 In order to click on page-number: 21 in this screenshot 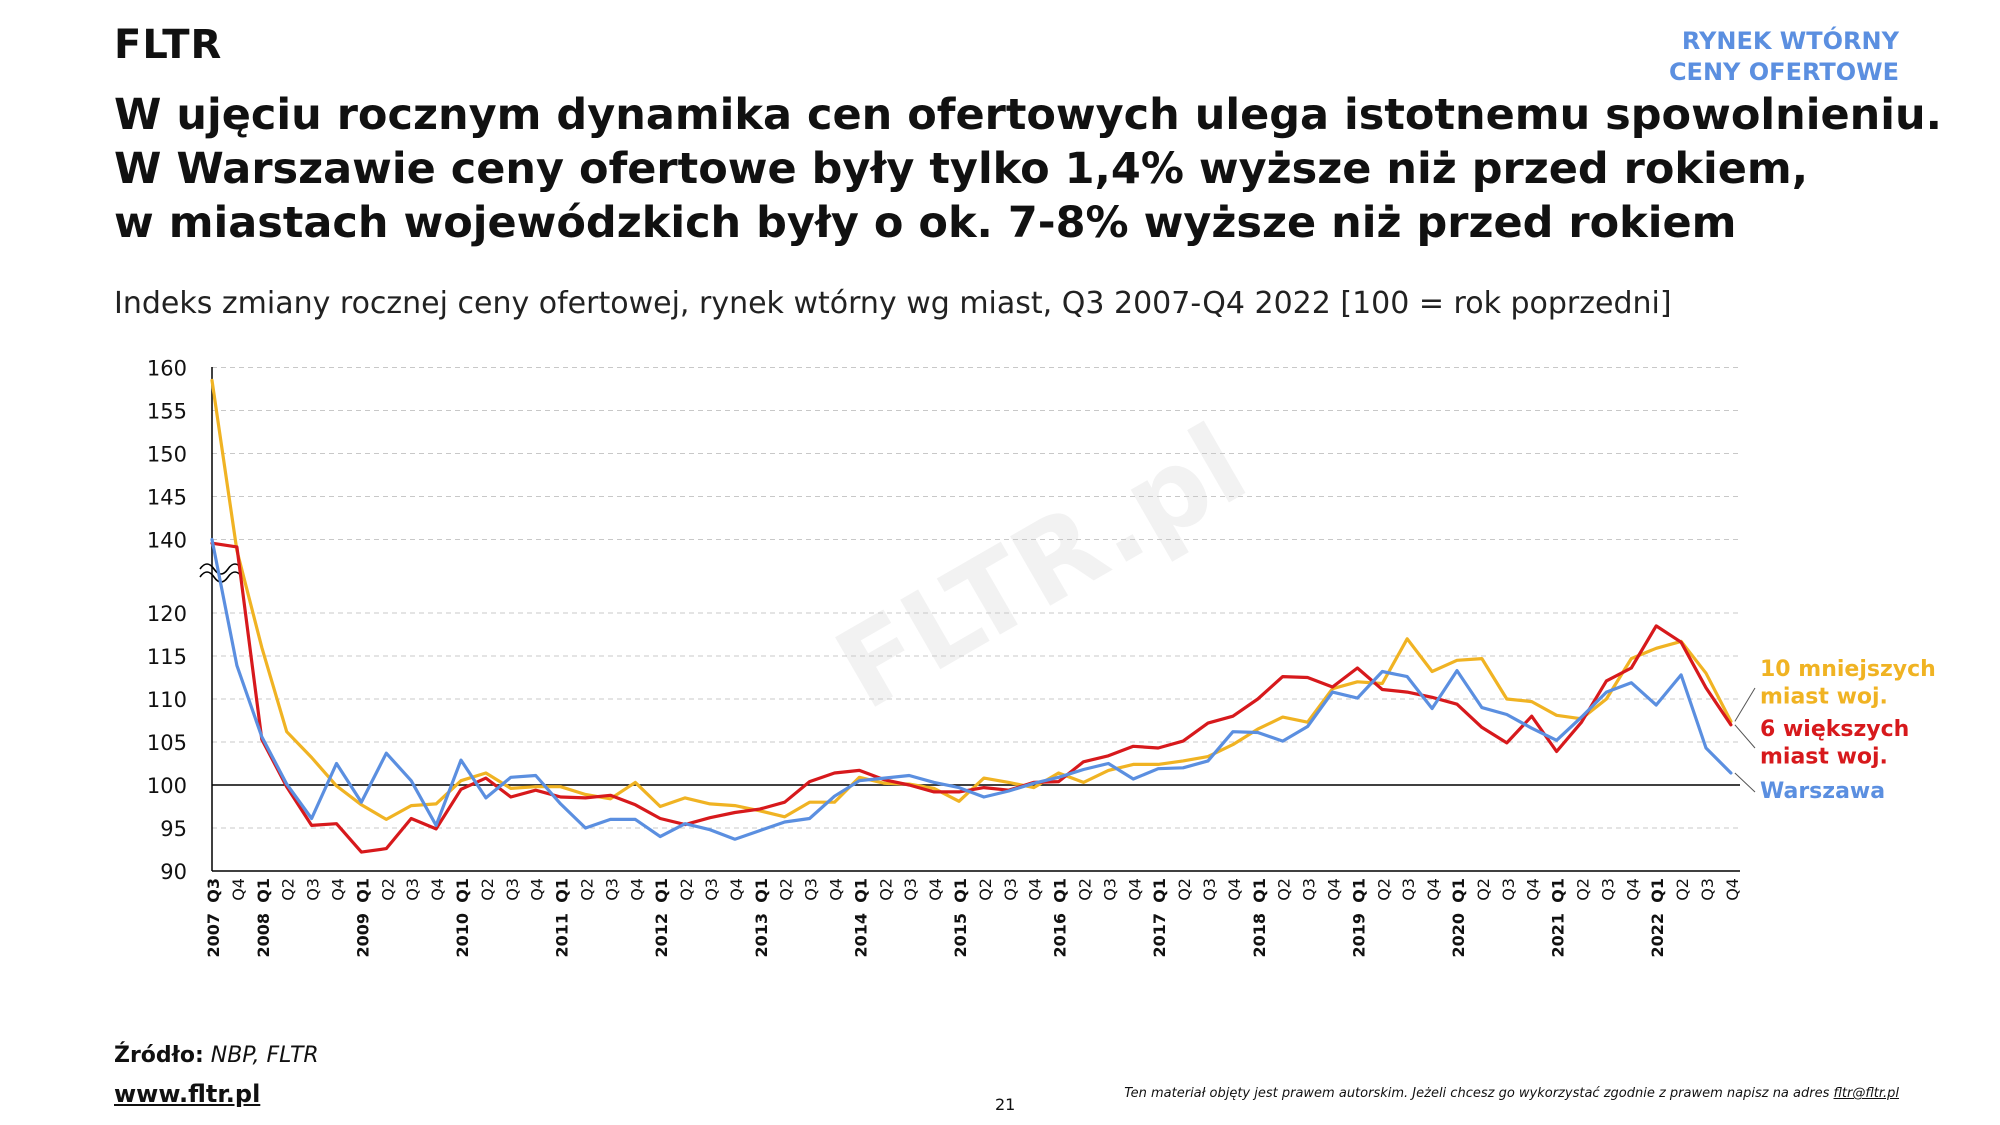, I will do `click(1005, 1104)`.